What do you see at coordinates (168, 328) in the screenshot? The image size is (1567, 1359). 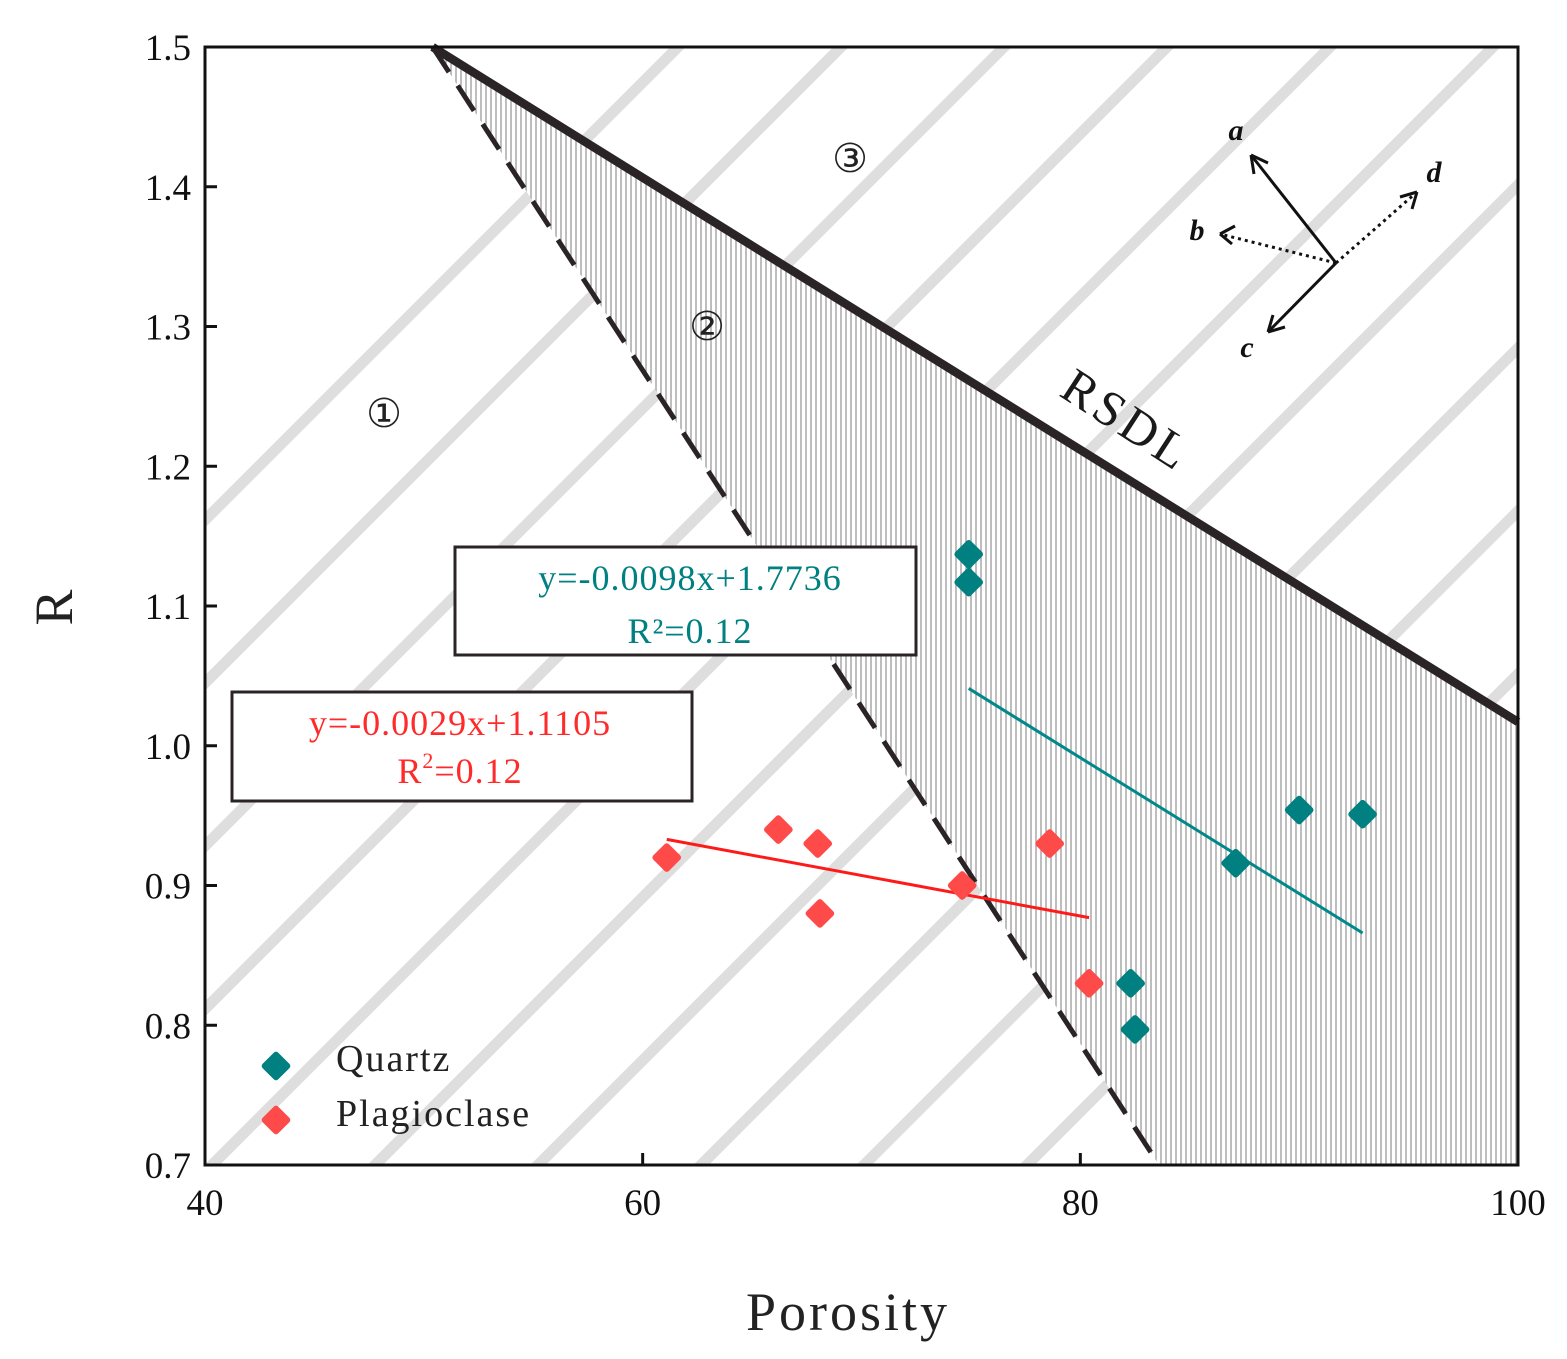 I see `y-tick-label: 1.3` at bounding box center [168, 328].